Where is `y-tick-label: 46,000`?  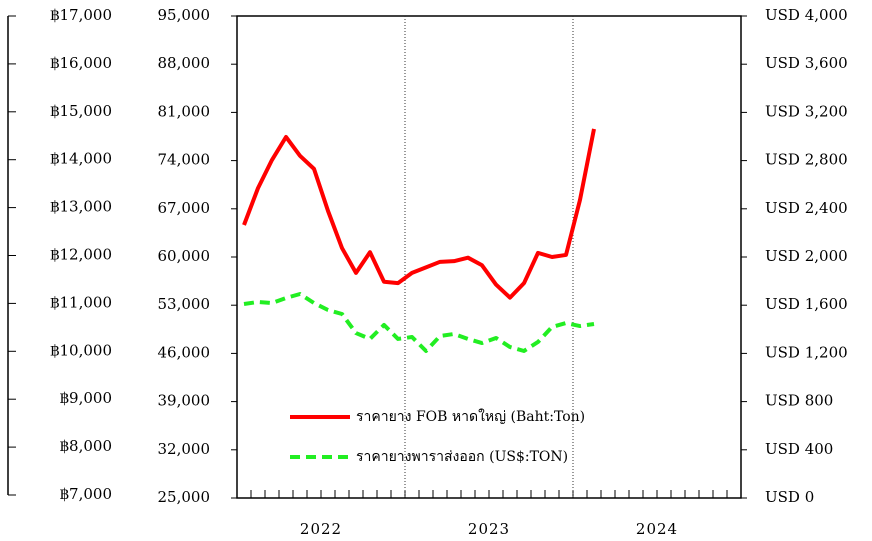
y-tick-label: 46,000 is located at coordinates (184, 352).